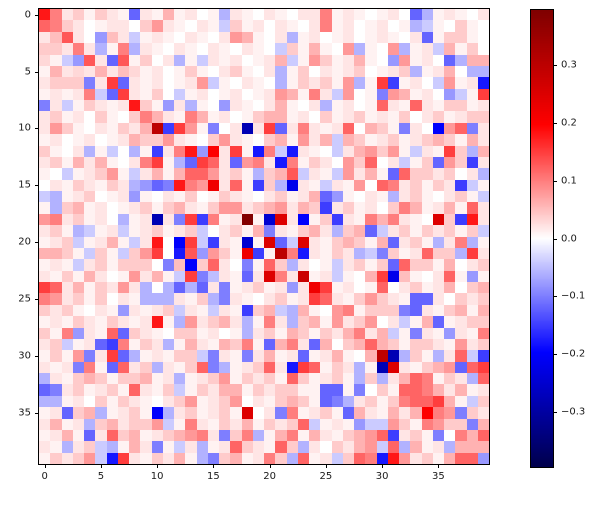 The height and width of the screenshot is (505, 606). What do you see at coordinates (44, 476) in the screenshot?
I see `x-tick-label: 0` at bounding box center [44, 476].